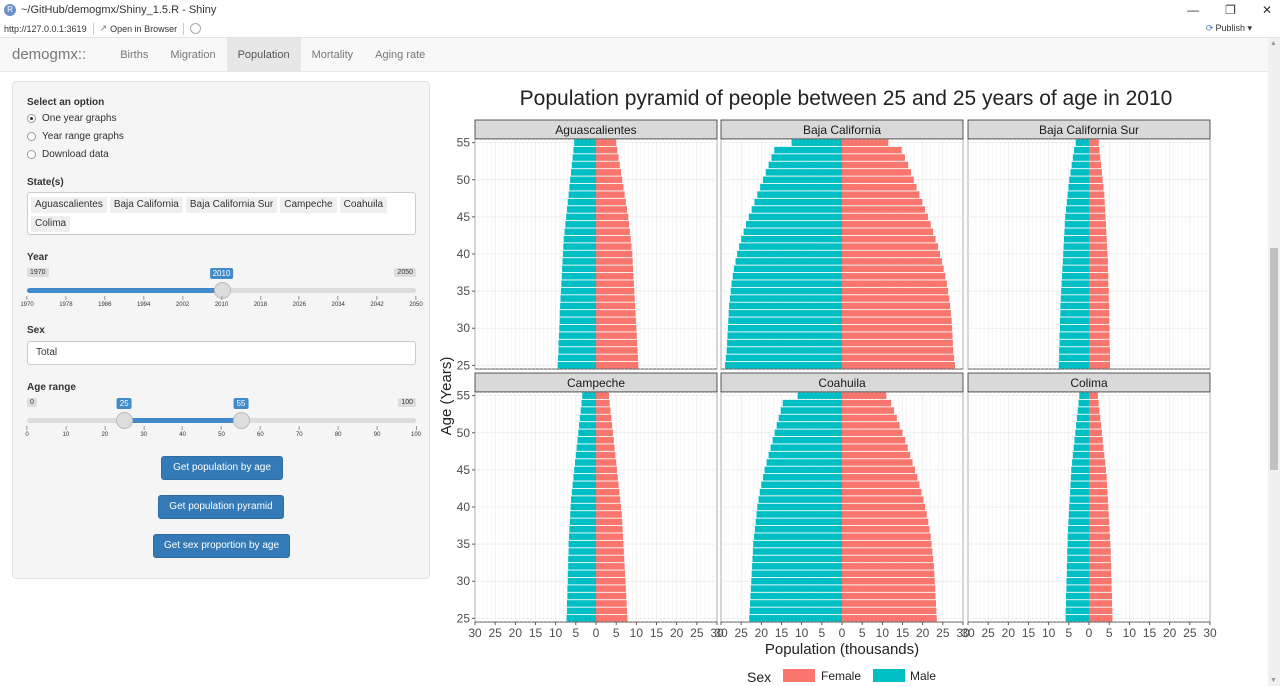 The width and height of the screenshot is (1280, 686). What do you see at coordinates (1228, 28) in the screenshot?
I see `publish-button: ⟳ Publish ▾` at bounding box center [1228, 28].